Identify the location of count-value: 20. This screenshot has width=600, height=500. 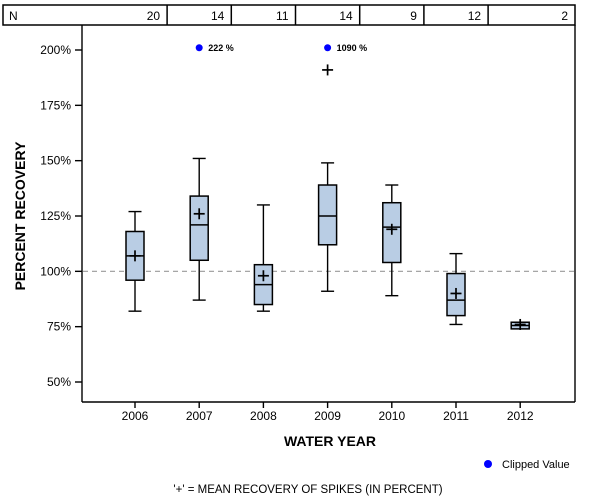
(154, 16).